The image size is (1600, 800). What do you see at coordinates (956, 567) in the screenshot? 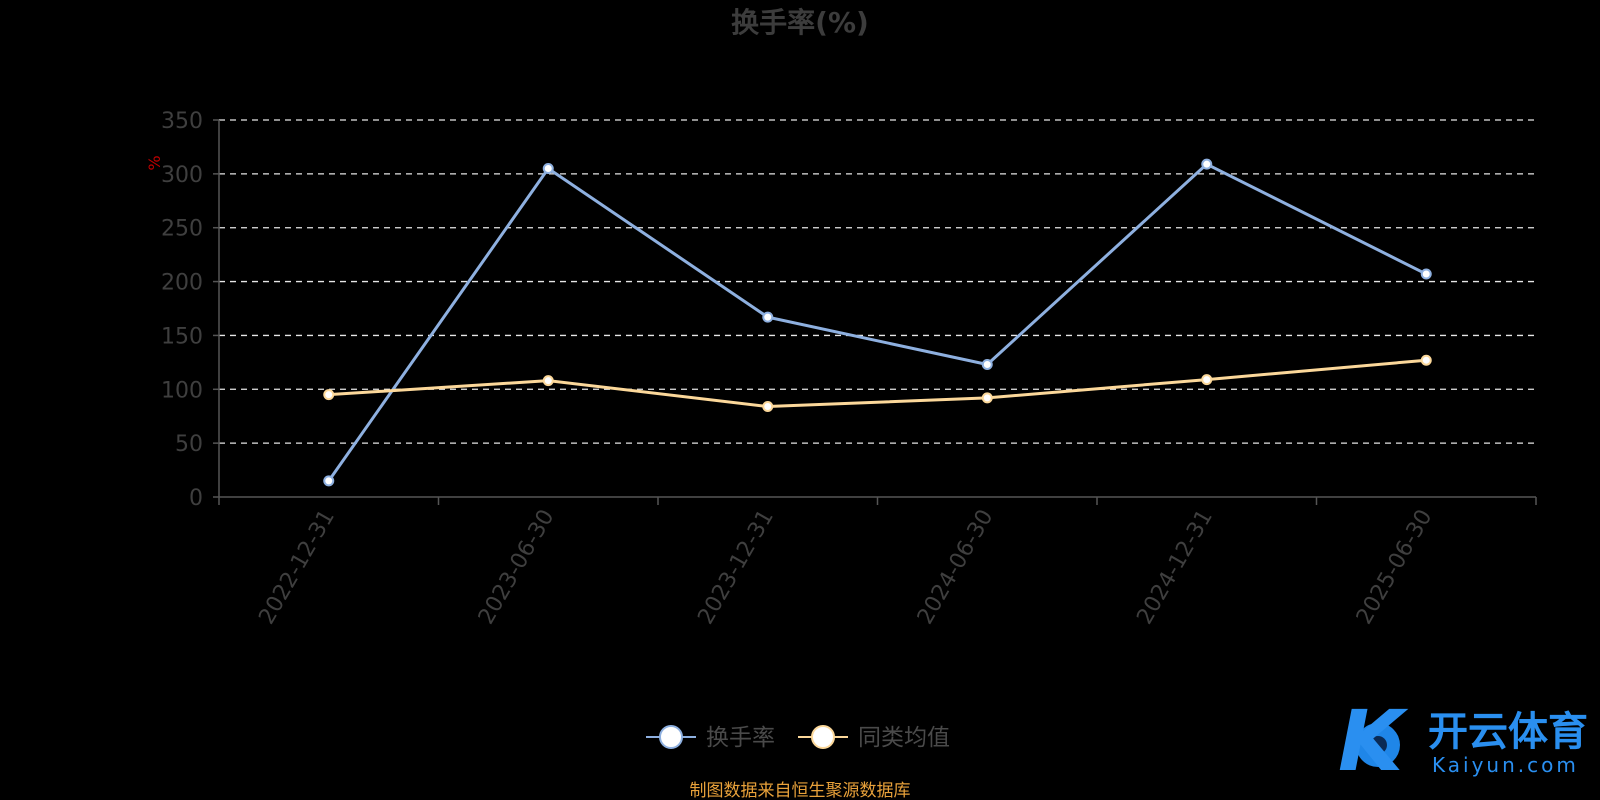
I see `x-tick-label: 2024-06-30` at bounding box center [956, 567].